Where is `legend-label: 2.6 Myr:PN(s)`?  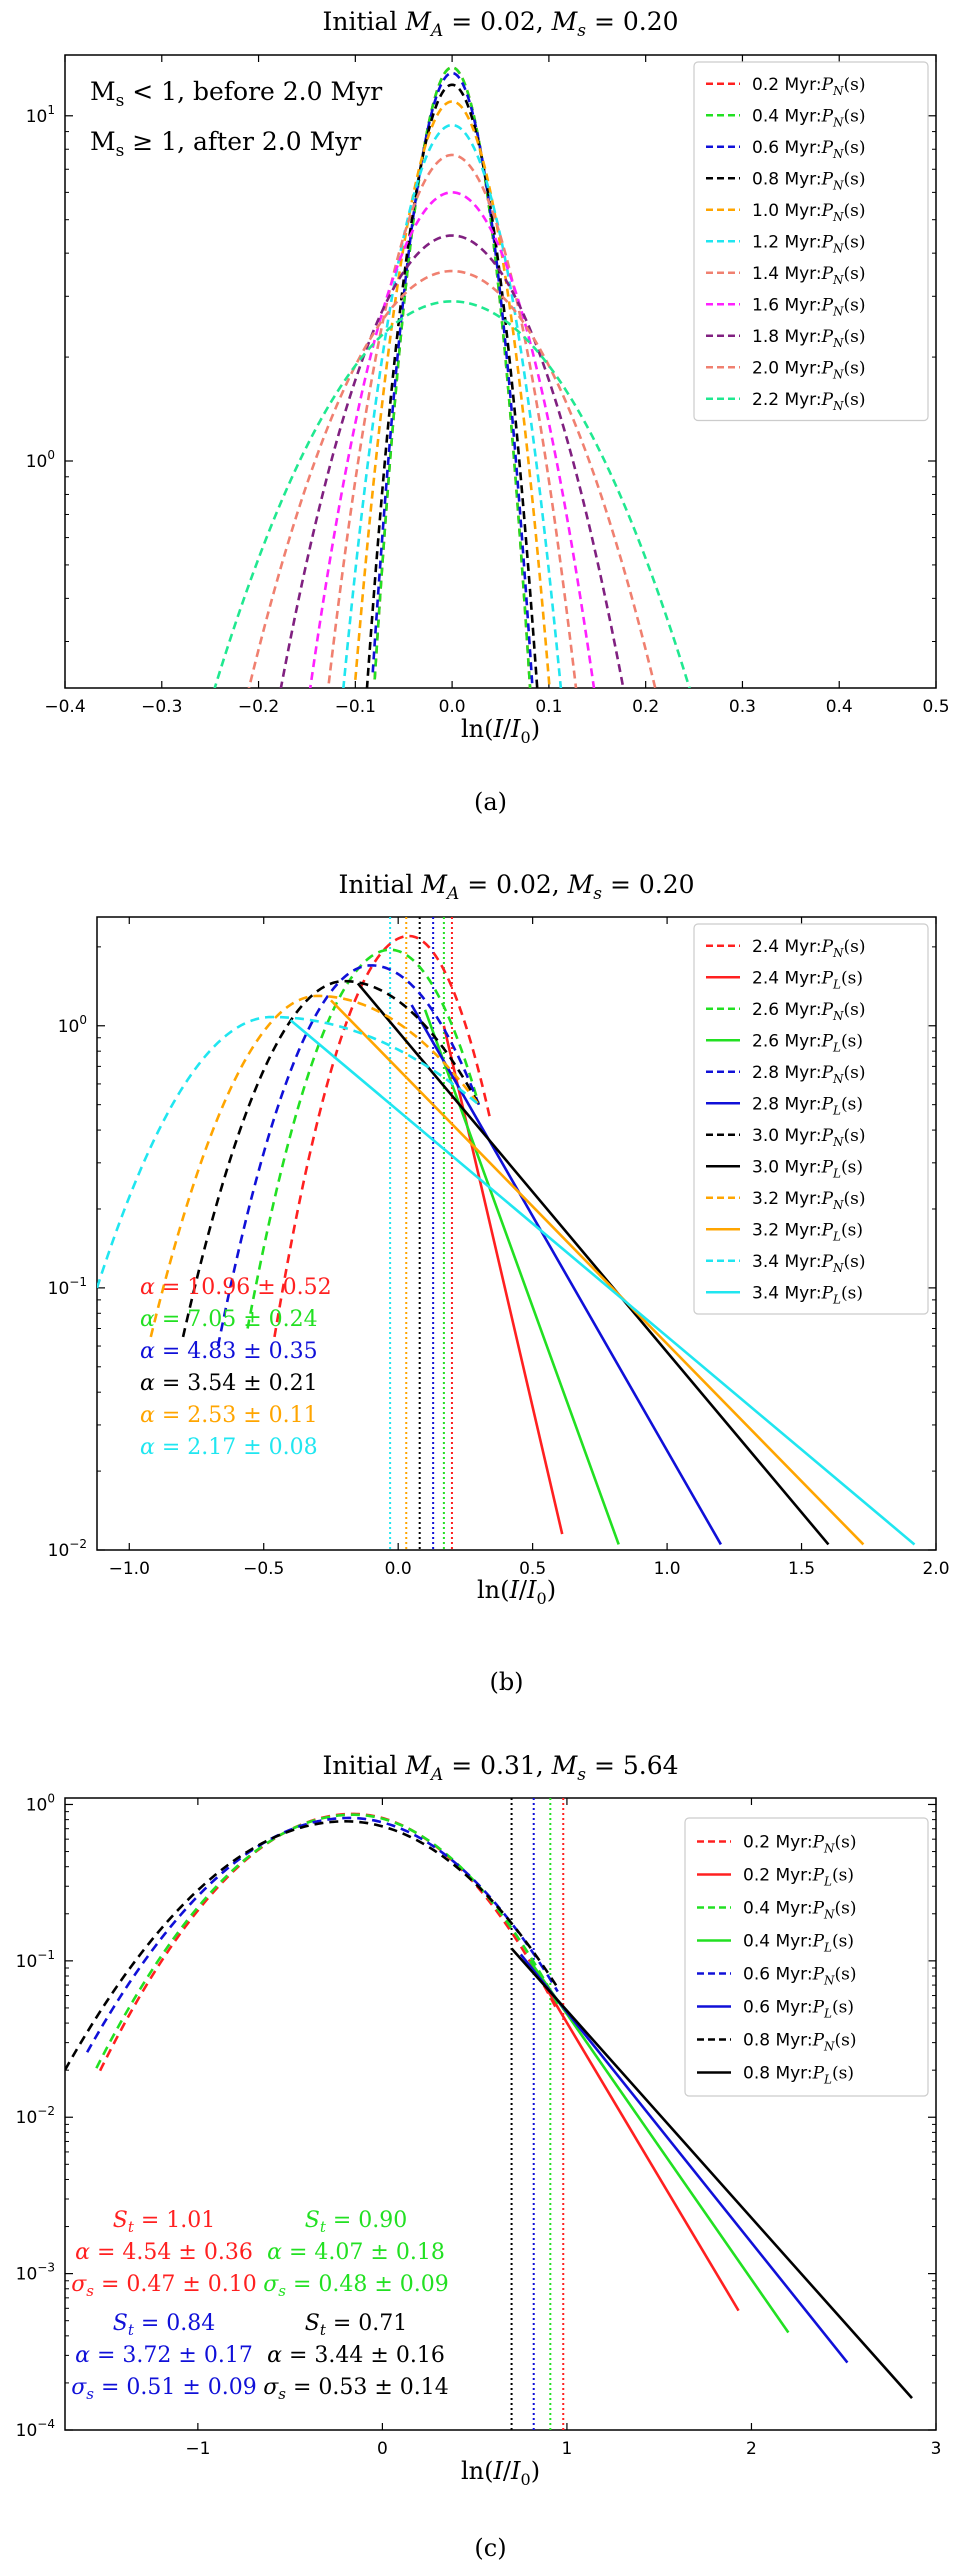
legend-label: 2.6 Myr:PN(s) is located at coordinates (809, 1011).